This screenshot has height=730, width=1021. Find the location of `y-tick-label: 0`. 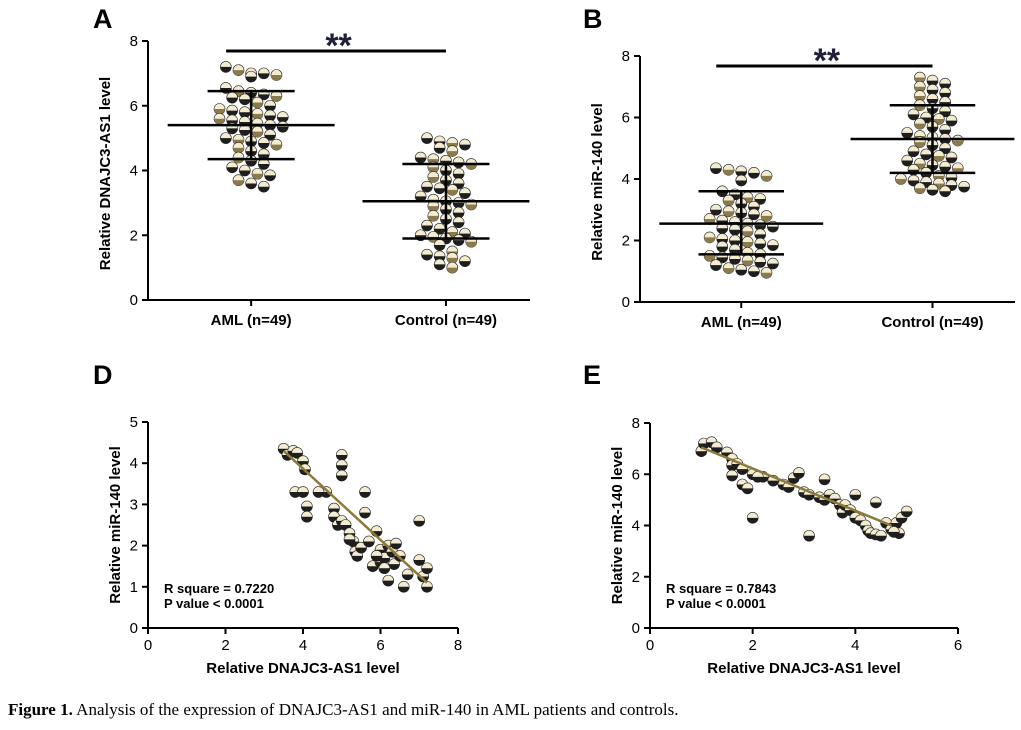

y-tick-label: 0 is located at coordinates (636, 628).